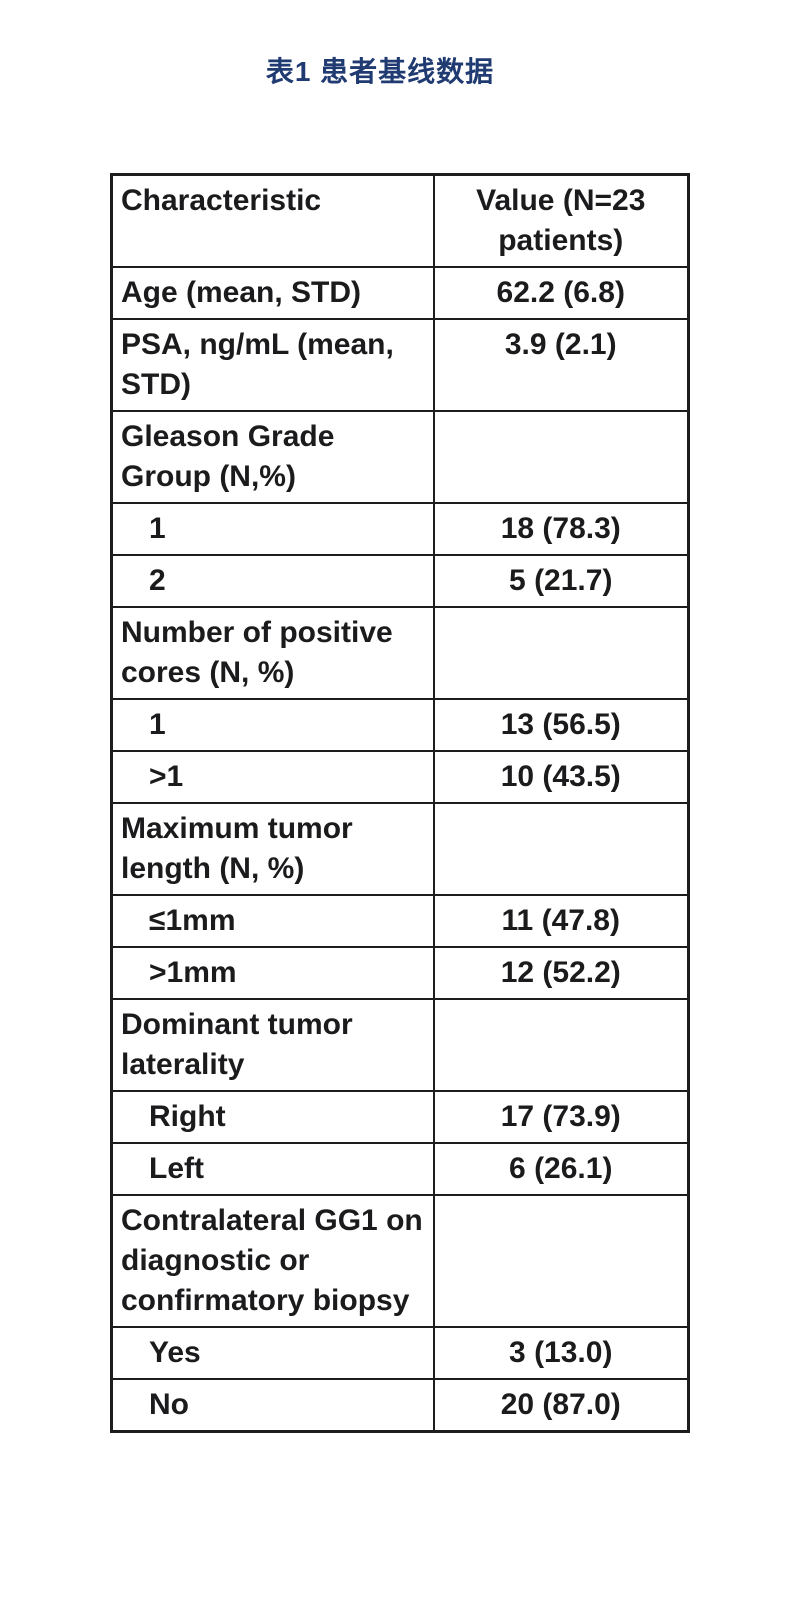 The height and width of the screenshot is (1612, 800). Describe the element at coordinates (561, 1169) in the screenshot. I see `row-value-left: 6 (26.1)` at that location.